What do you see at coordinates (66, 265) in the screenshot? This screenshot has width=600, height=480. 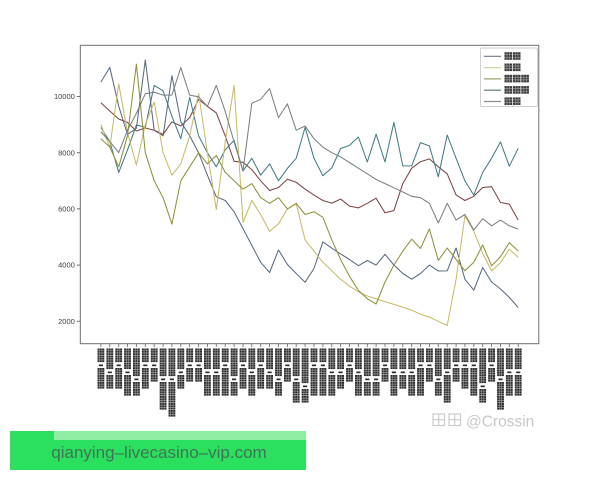 I see `svg-text: 4000` at bounding box center [66, 265].